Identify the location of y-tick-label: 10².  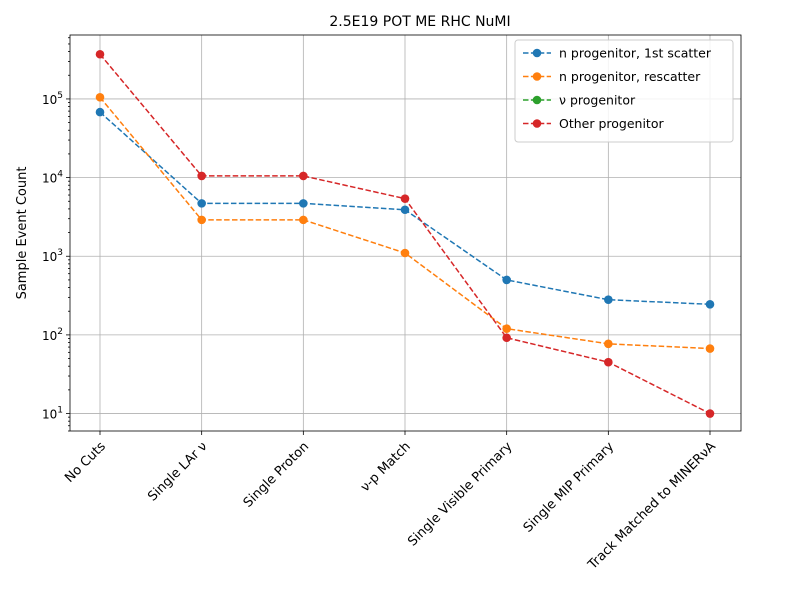
(52, 335).